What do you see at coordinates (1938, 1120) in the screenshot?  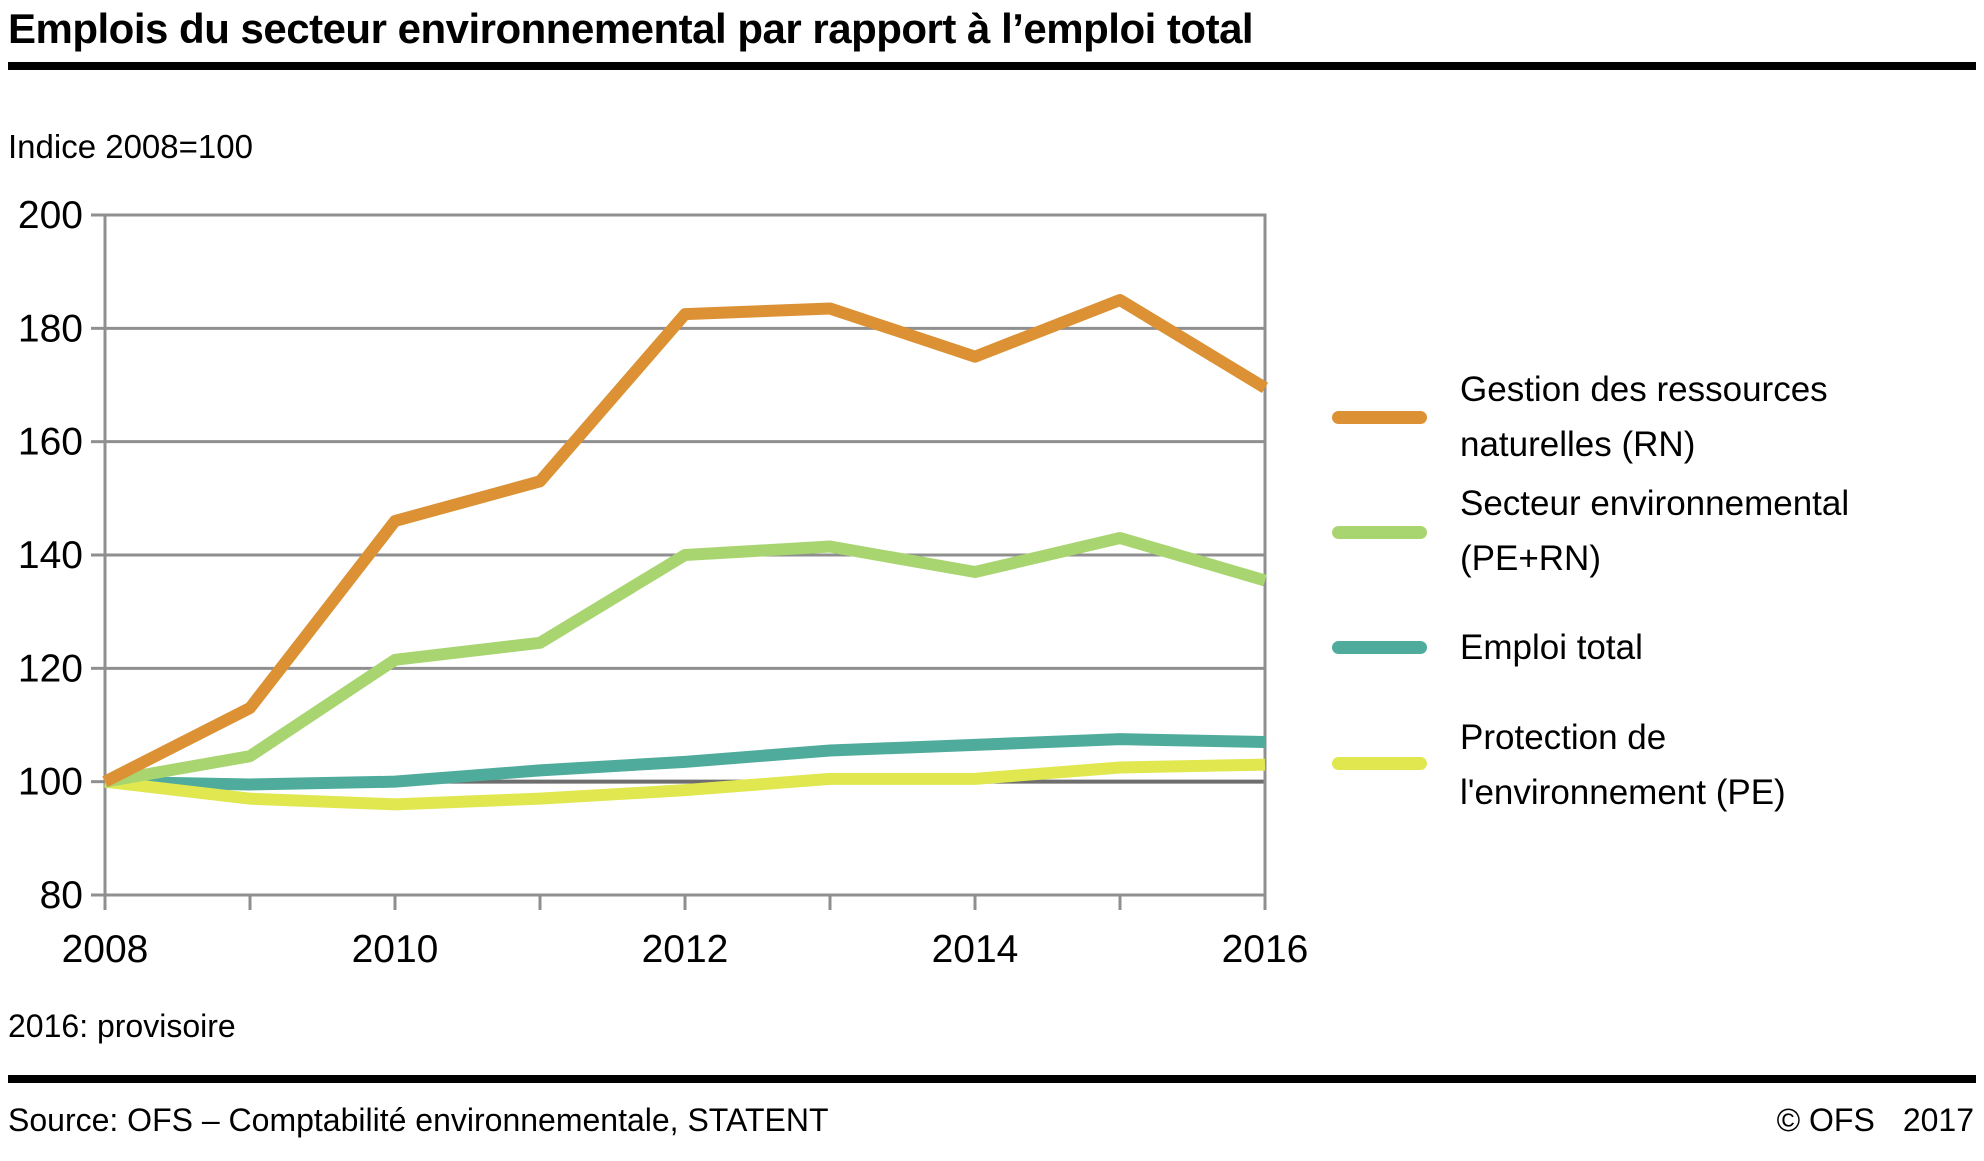 I see `copyright-year: 2017` at bounding box center [1938, 1120].